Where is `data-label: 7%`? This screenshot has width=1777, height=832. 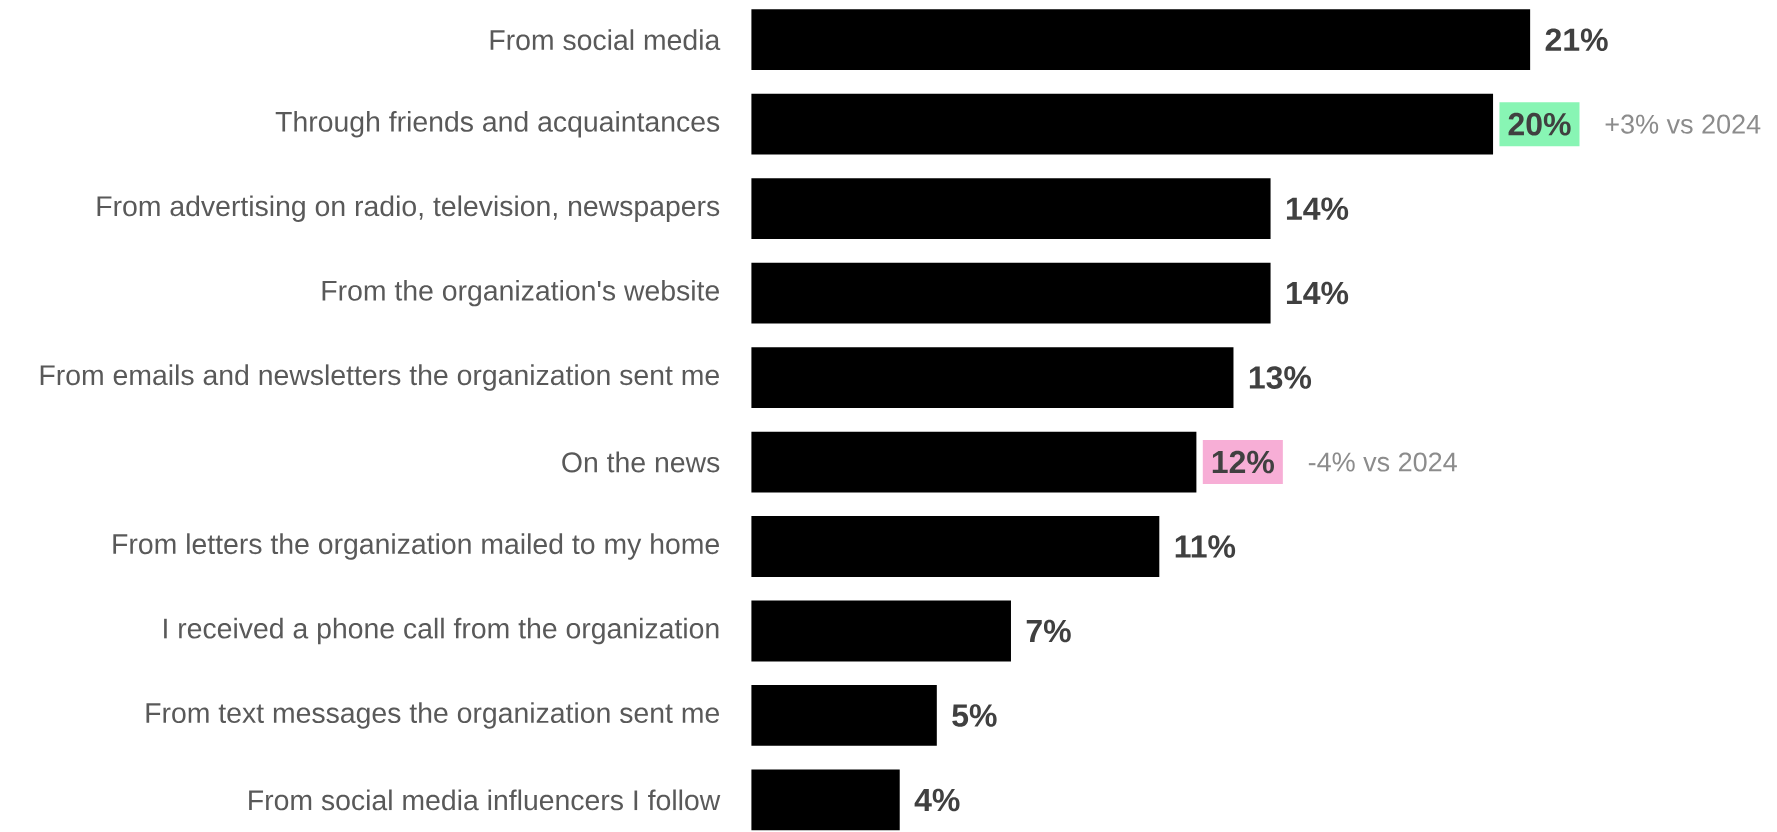 data-label: 7% is located at coordinates (1048, 631).